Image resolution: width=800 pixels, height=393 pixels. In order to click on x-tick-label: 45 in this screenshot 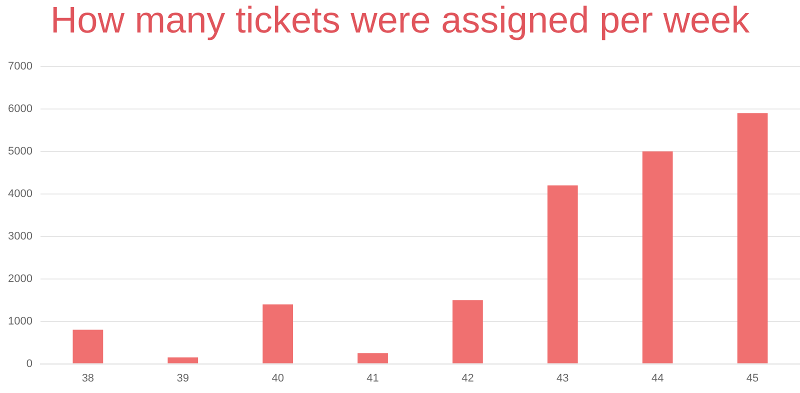, I will do `click(752, 378)`.